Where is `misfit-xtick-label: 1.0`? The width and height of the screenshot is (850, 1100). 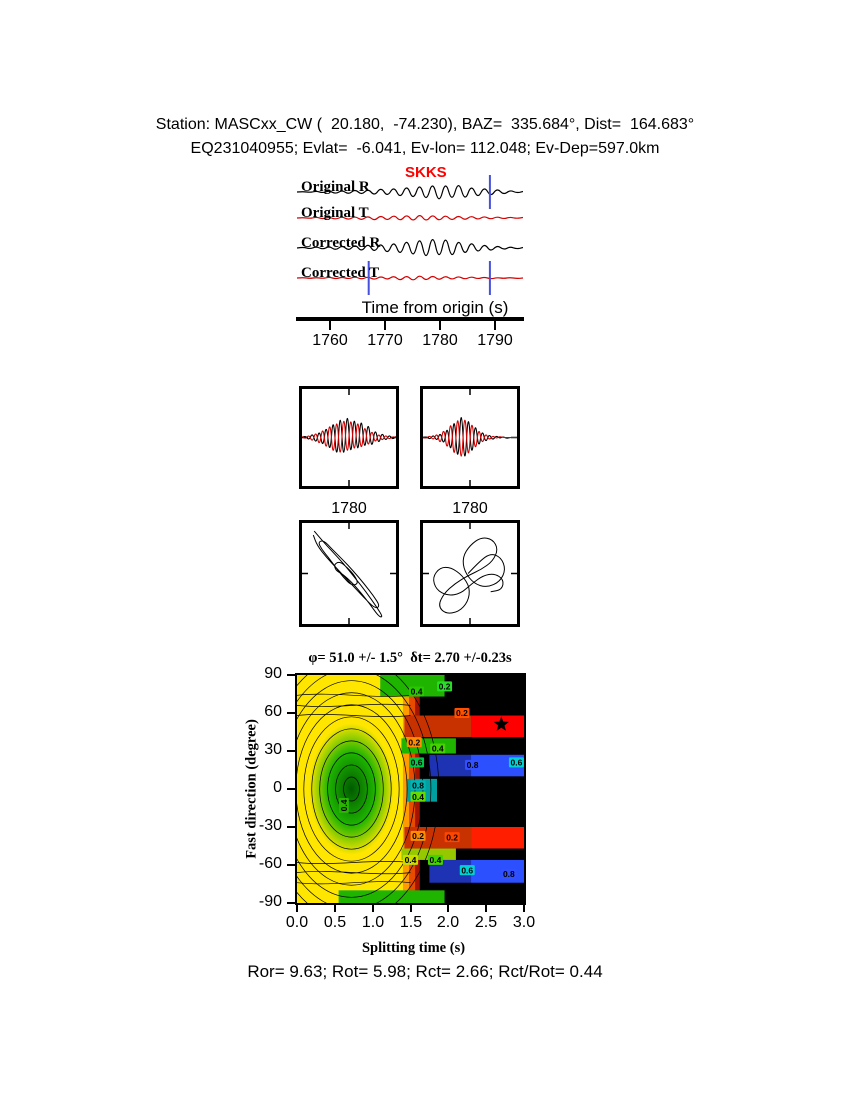 misfit-xtick-label: 1.0 is located at coordinates (373, 922).